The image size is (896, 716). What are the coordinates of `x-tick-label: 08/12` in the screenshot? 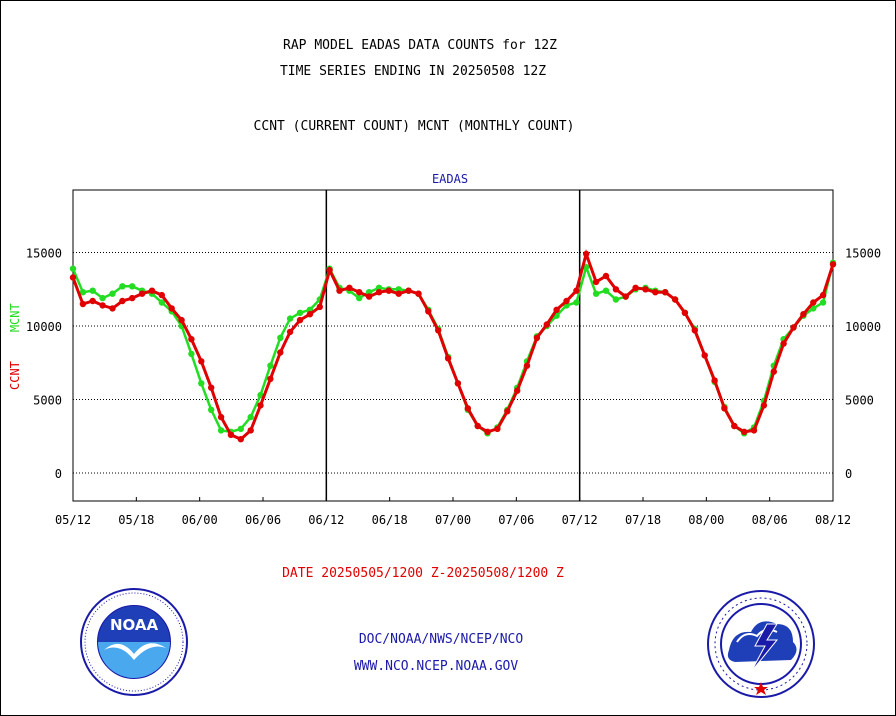 It's located at (833, 520).